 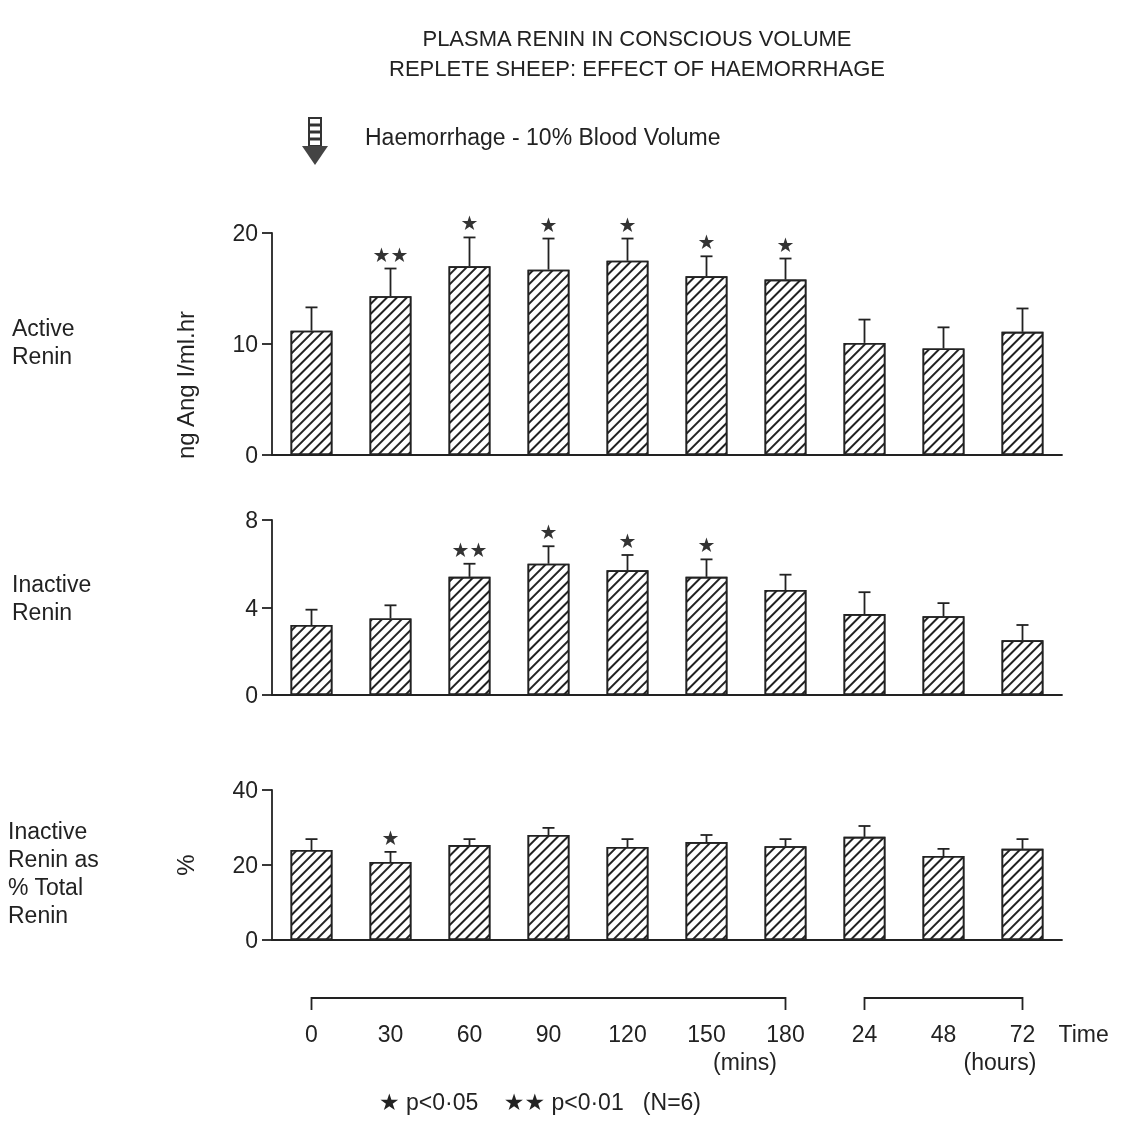 What do you see at coordinates (469, 1033) in the screenshot?
I see `x-tick-label: 60` at bounding box center [469, 1033].